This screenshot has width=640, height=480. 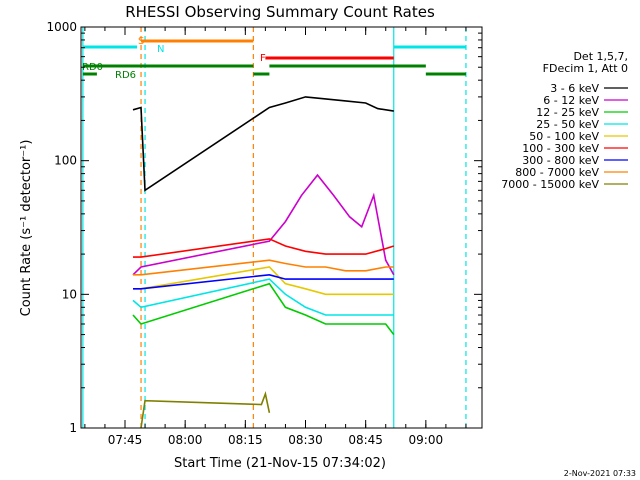 What do you see at coordinates (560, 160) in the screenshot?
I see `legend-entry-label: 300 - 800 keV` at bounding box center [560, 160].